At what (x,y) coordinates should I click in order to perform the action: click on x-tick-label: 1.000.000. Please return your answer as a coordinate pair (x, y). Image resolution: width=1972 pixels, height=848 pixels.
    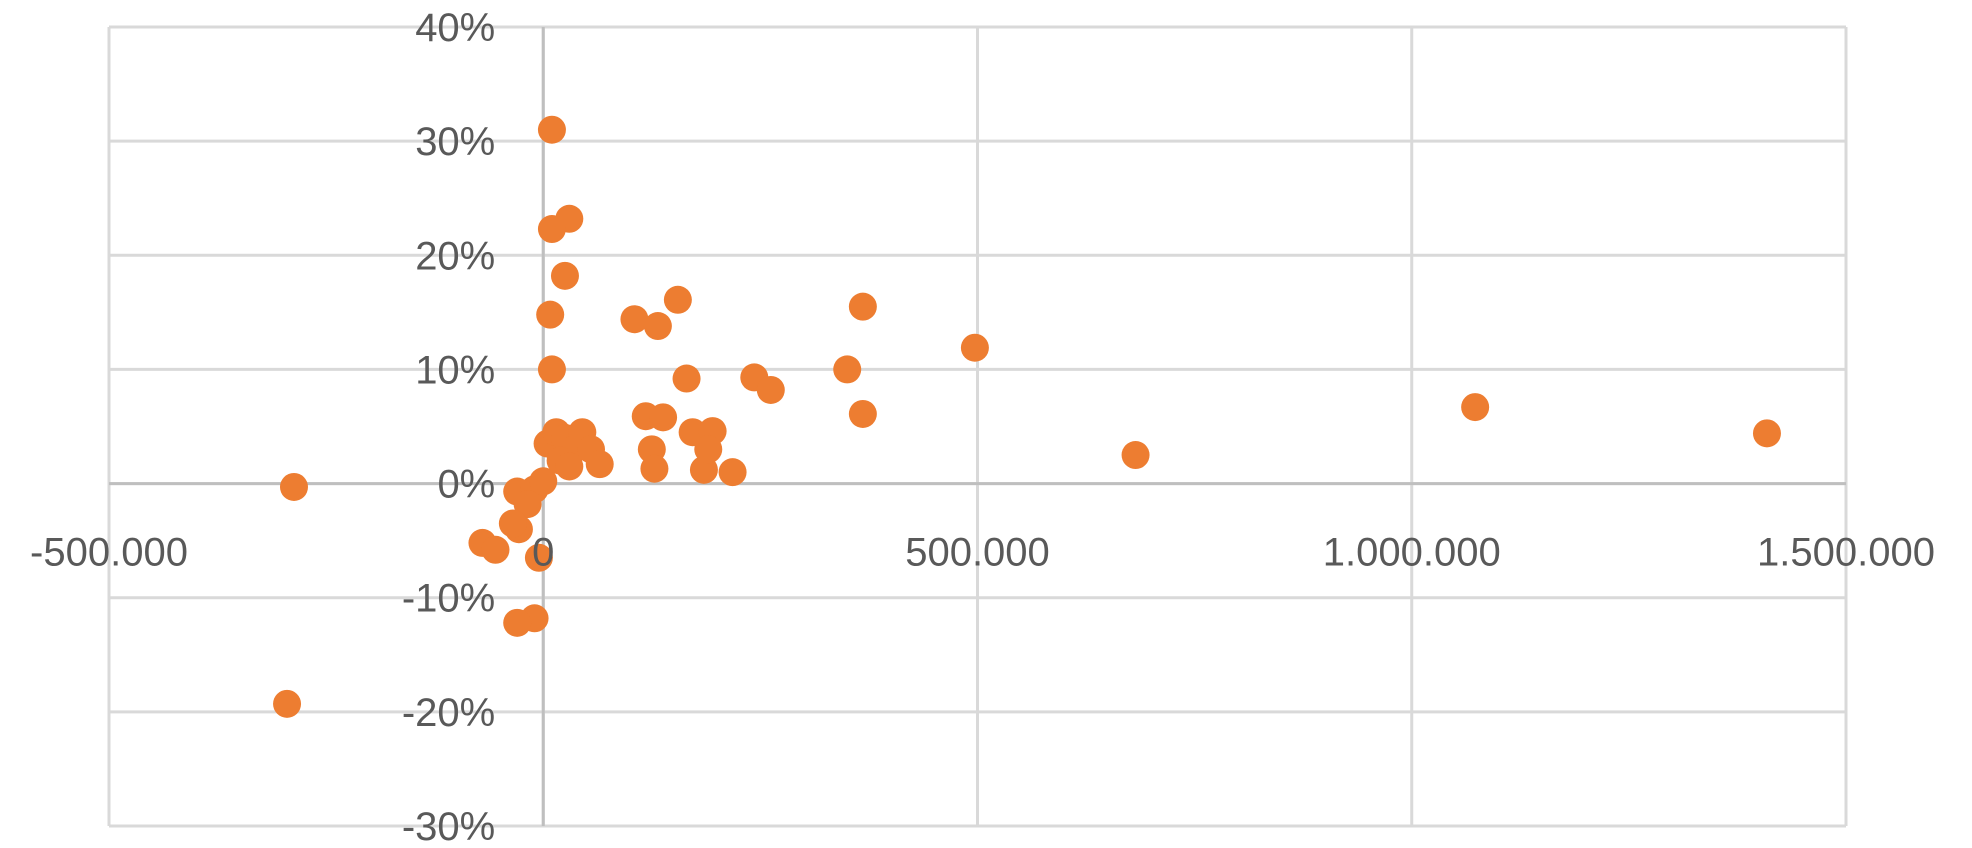
    Looking at the image, I should click on (1412, 553).